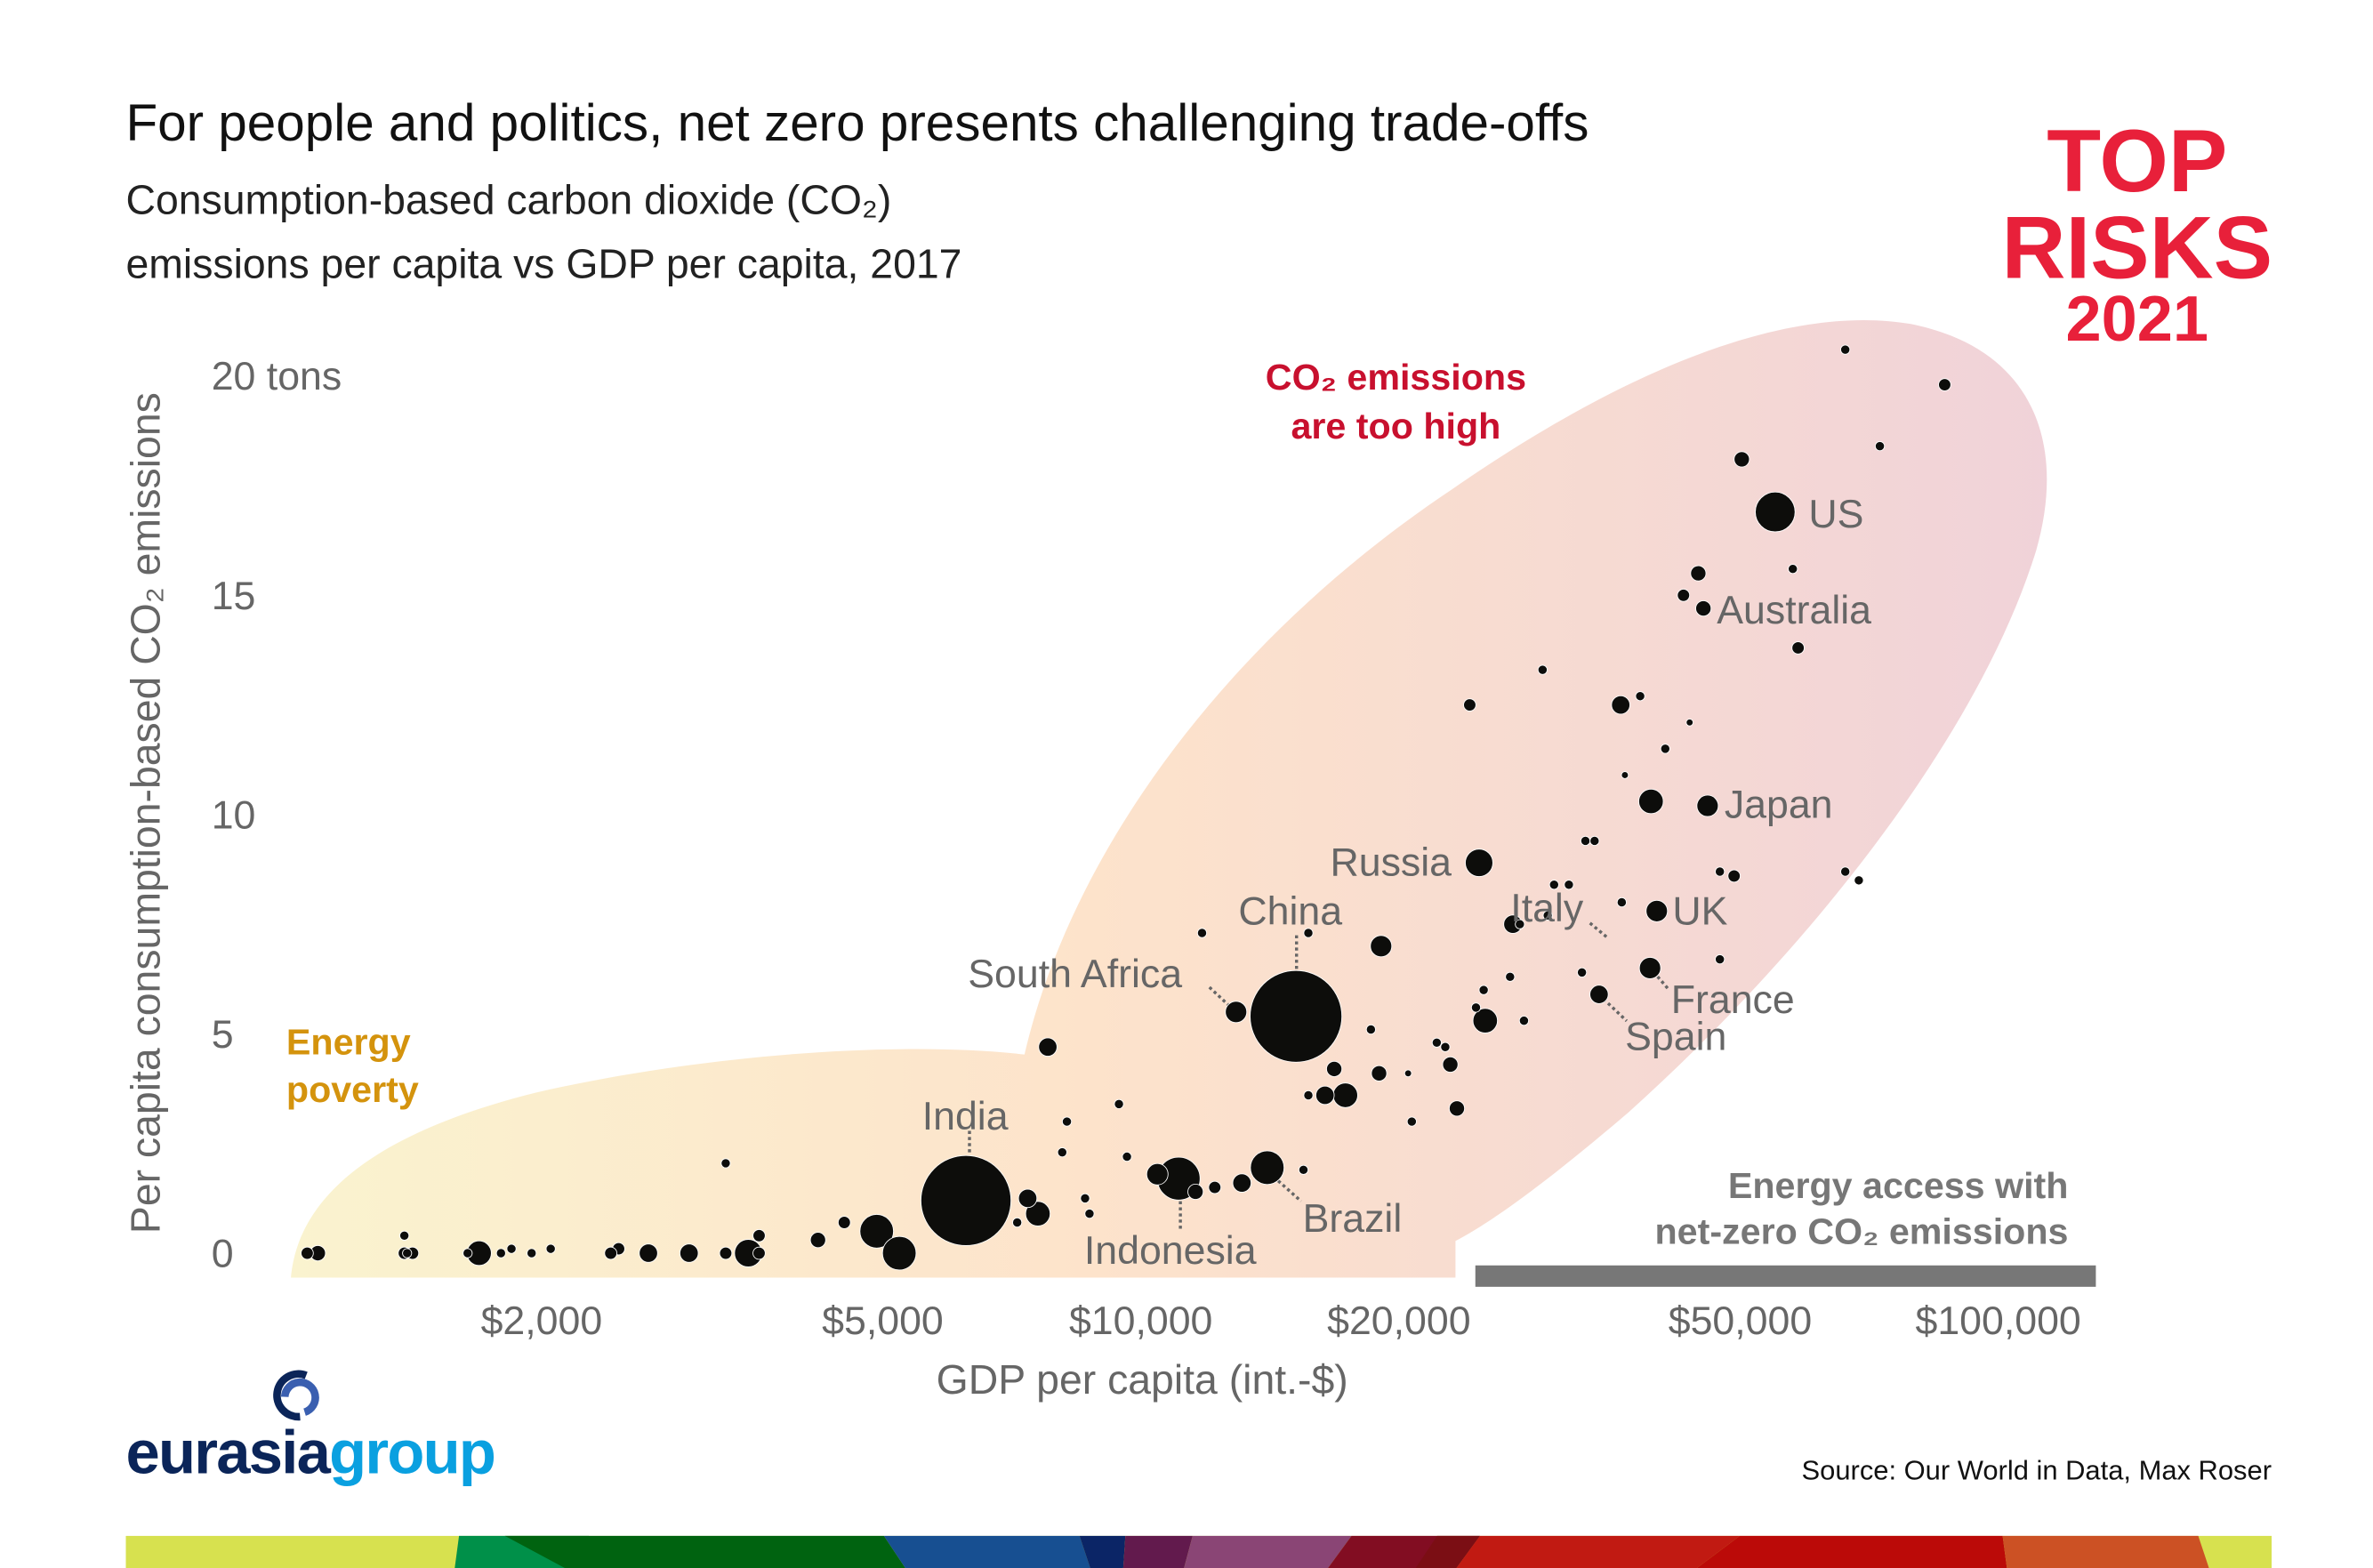 The height and width of the screenshot is (1568, 2373). Describe the element at coordinates (1657, 910) in the screenshot. I see `point-uk` at that location.